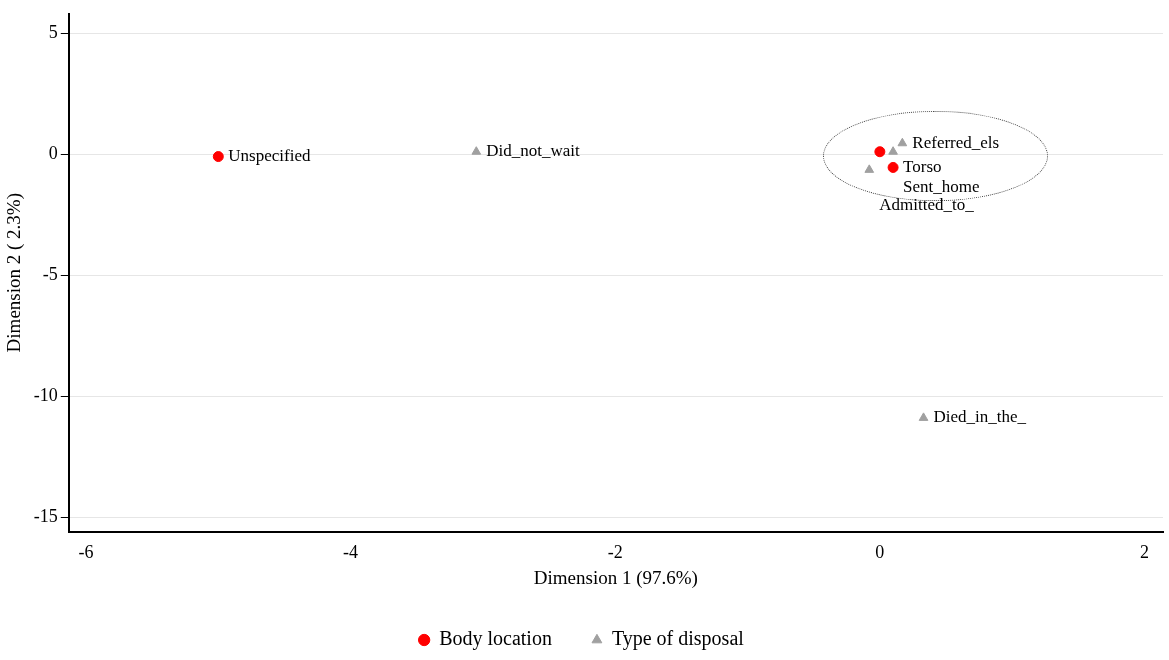 Image resolution: width=1169 pixels, height=660 pixels. Describe the element at coordinates (1144, 552) in the screenshot. I see `x-tick-label: 2` at that location.